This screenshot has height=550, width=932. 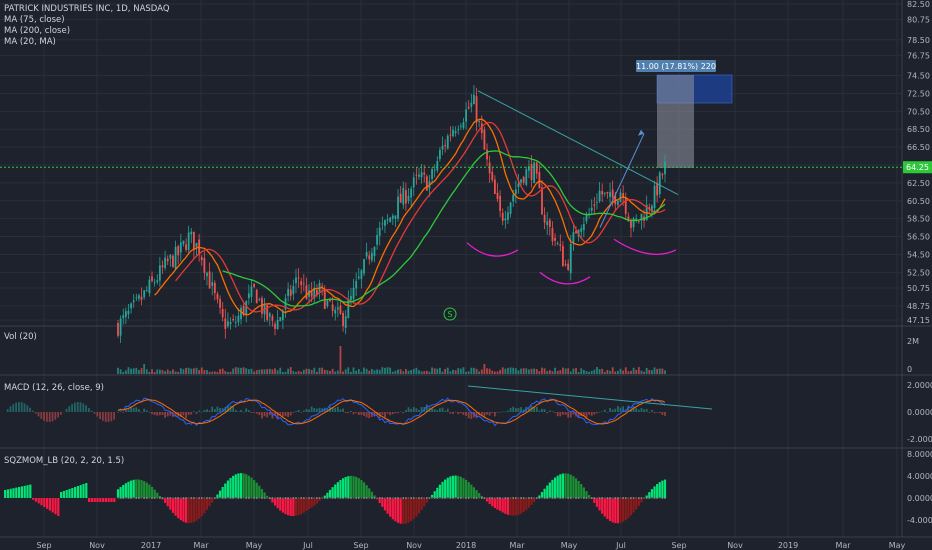 What do you see at coordinates (918, 129) in the screenshot?
I see `price-tick-7: 68.50` at bounding box center [918, 129].